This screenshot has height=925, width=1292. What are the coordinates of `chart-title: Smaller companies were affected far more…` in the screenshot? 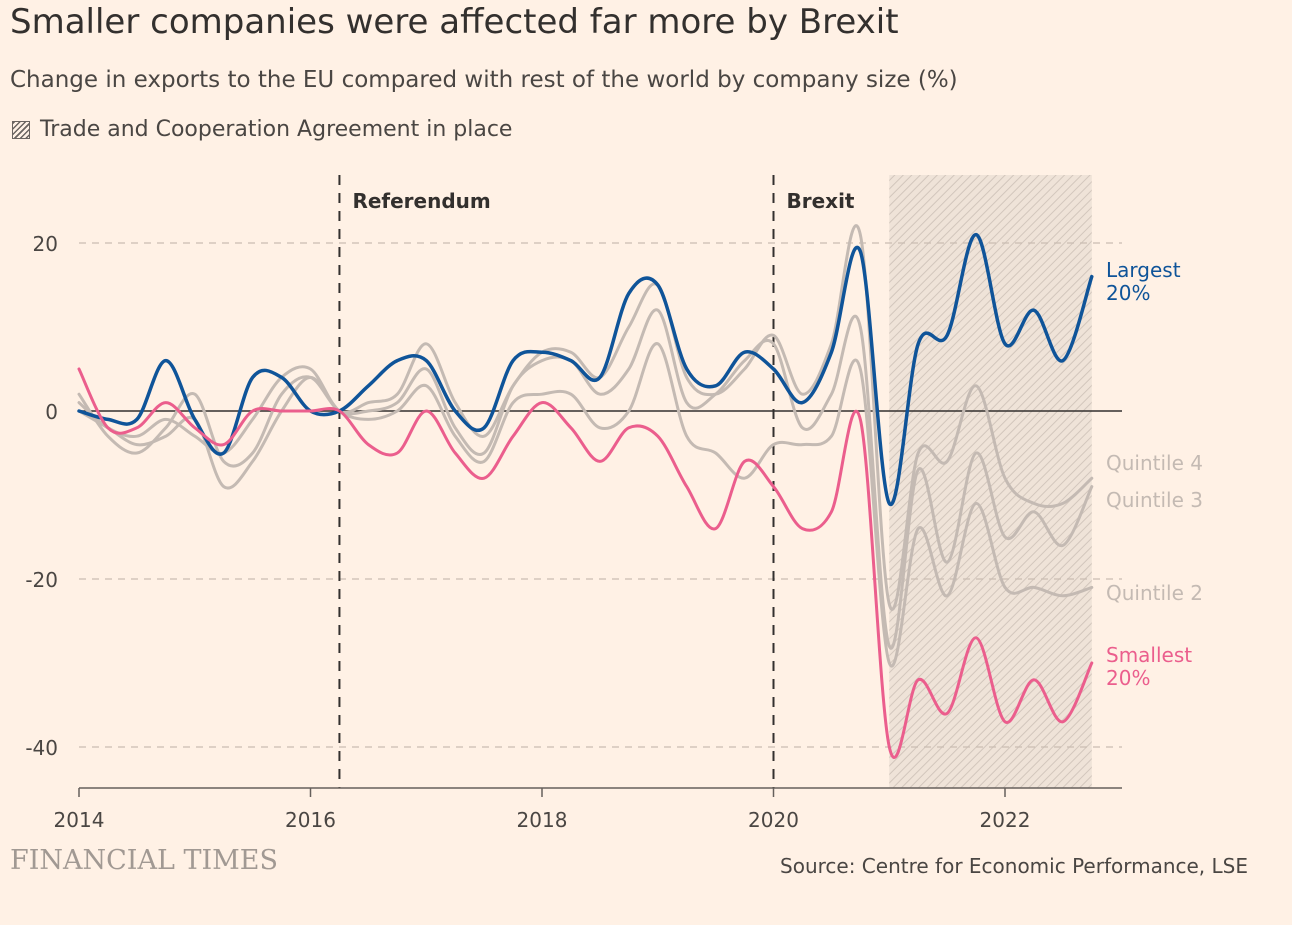 It's located at (454, 22).